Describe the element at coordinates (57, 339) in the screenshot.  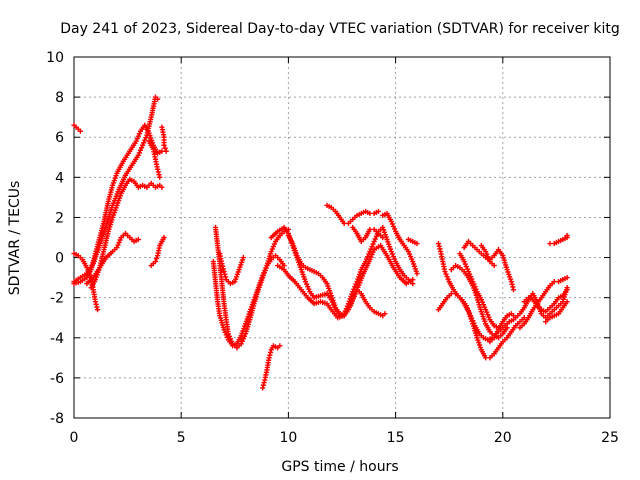
I see `y-tick-label: -4` at that location.